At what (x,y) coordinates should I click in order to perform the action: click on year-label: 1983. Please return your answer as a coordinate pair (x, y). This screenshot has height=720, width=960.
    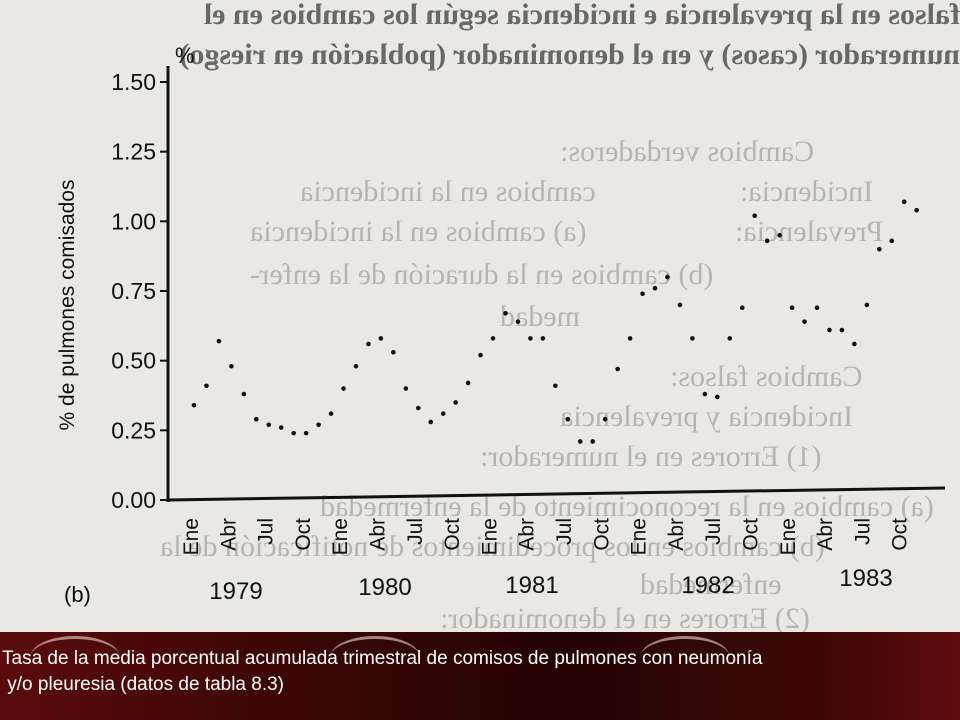
    Looking at the image, I should click on (865, 578).